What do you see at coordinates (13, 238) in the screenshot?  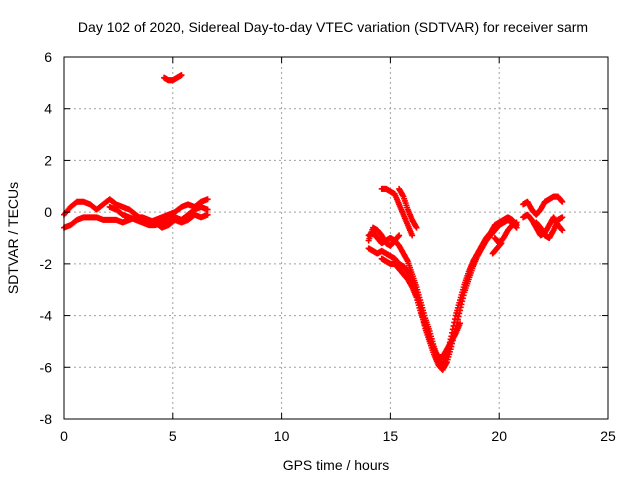 I see `y-axis-label: SDTVAR / TECUs` at bounding box center [13, 238].